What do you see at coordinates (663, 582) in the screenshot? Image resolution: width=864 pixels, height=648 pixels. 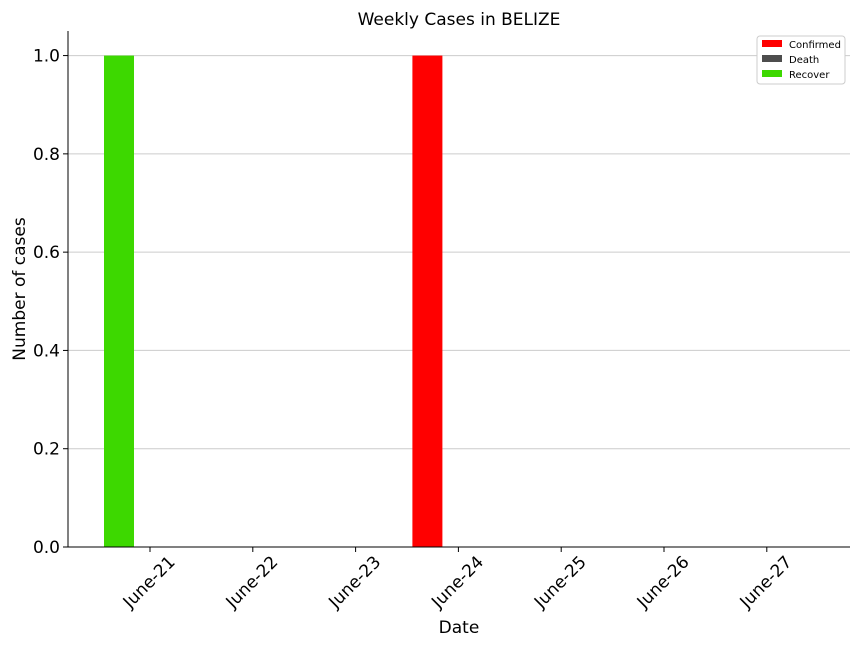 I see `x-tick-label: June-26` at bounding box center [663, 582].